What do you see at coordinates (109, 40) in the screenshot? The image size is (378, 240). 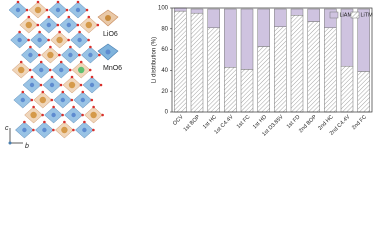 I see `polyhedron-legend: LiO6 MnO6` at bounding box center [109, 40].